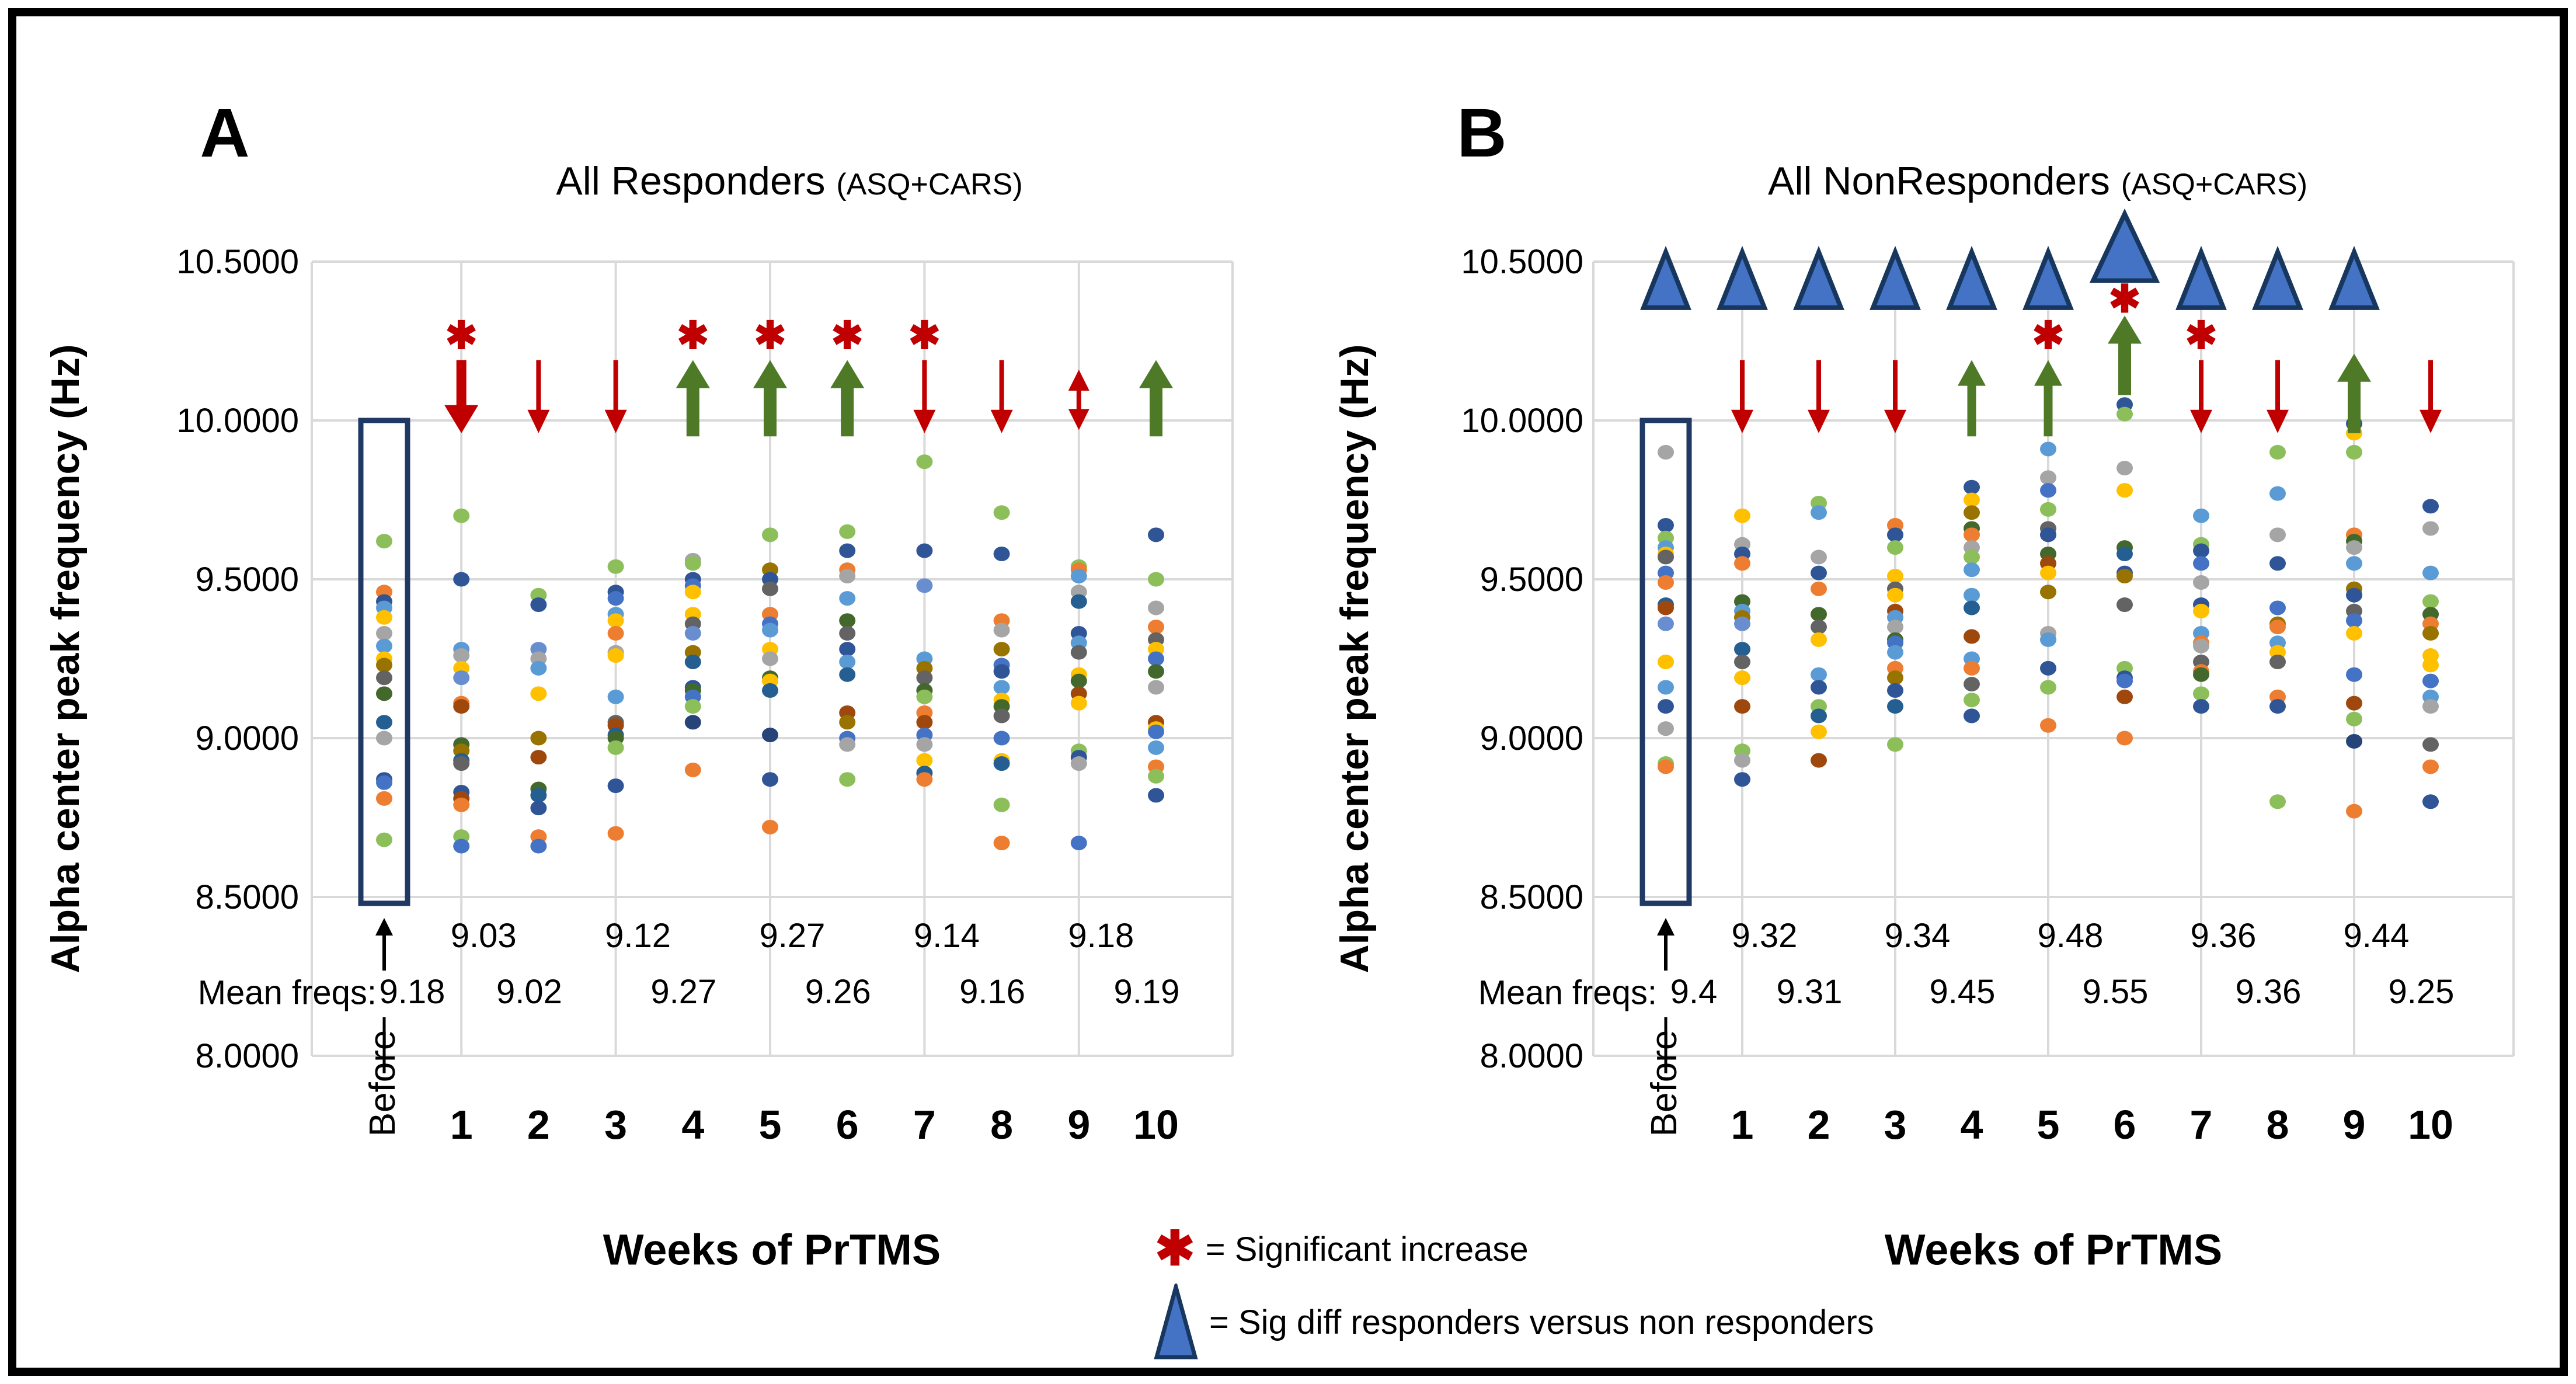 The image size is (2576, 1384). I want to click on y-axis-title-b: Alpha center peak frequency (Hz), so click(1354, 658).